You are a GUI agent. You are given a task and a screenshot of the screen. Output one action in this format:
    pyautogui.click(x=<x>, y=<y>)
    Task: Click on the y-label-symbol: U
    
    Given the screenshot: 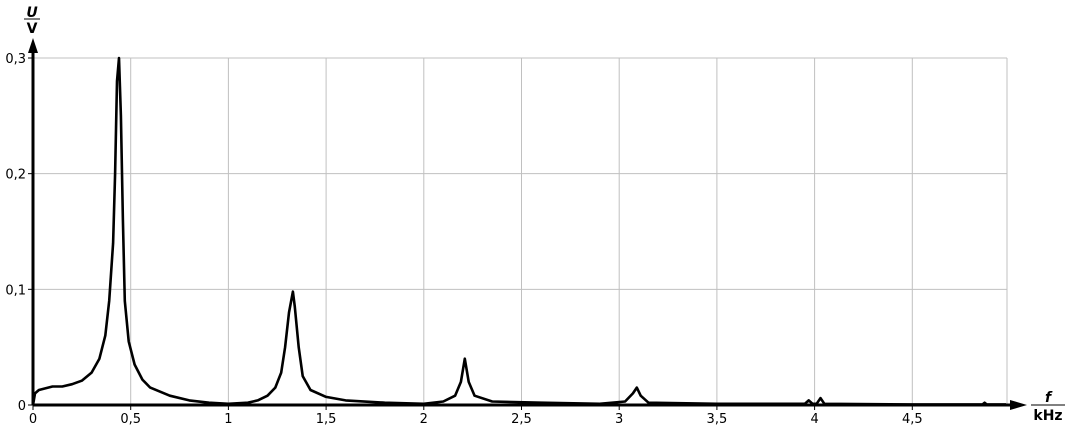 What is the action you would take?
    pyautogui.click(x=32, y=13)
    